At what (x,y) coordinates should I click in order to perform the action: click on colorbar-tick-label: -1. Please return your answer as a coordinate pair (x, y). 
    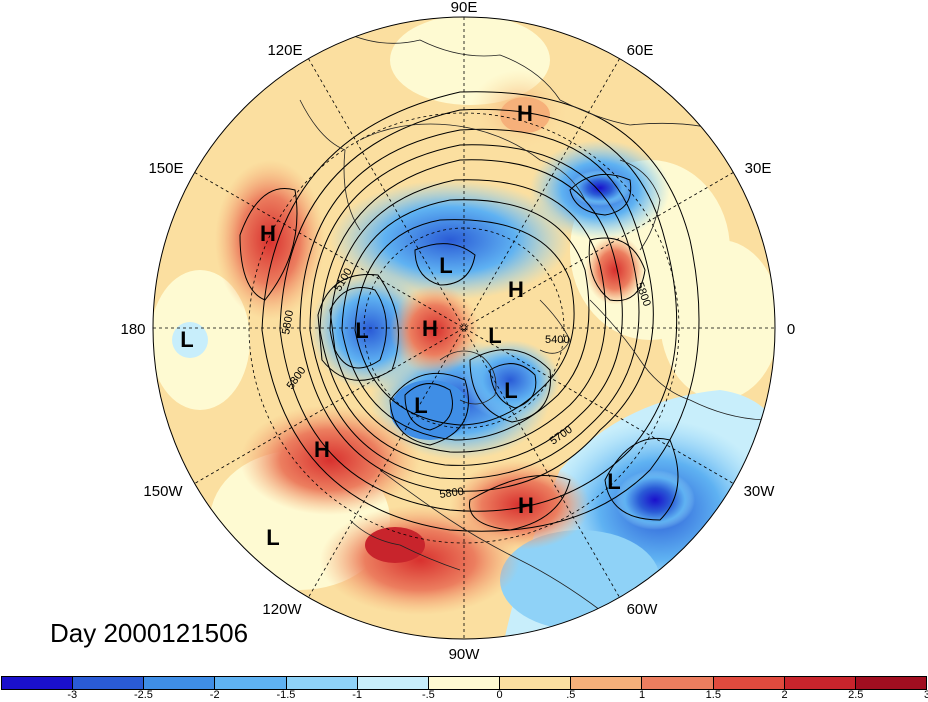
    Looking at the image, I should click on (357, 695).